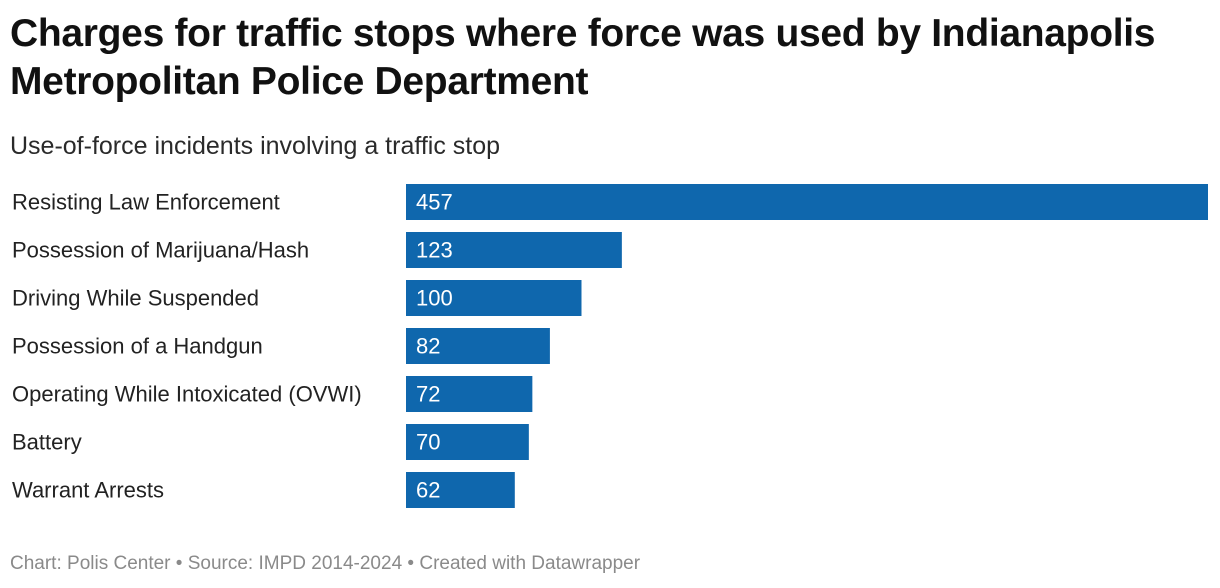  What do you see at coordinates (135, 298) in the screenshot?
I see `category-label: Driving While Suspended` at bounding box center [135, 298].